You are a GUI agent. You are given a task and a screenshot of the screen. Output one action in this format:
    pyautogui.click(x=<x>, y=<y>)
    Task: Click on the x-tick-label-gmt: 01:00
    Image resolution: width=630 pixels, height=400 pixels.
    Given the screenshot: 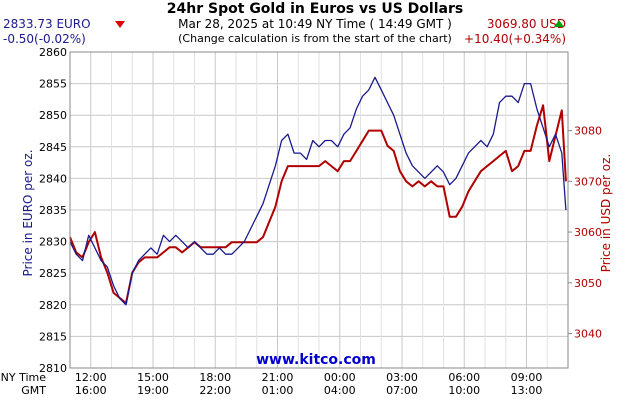 What is the action you would take?
    pyautogui.click(x=278, y=390)
    